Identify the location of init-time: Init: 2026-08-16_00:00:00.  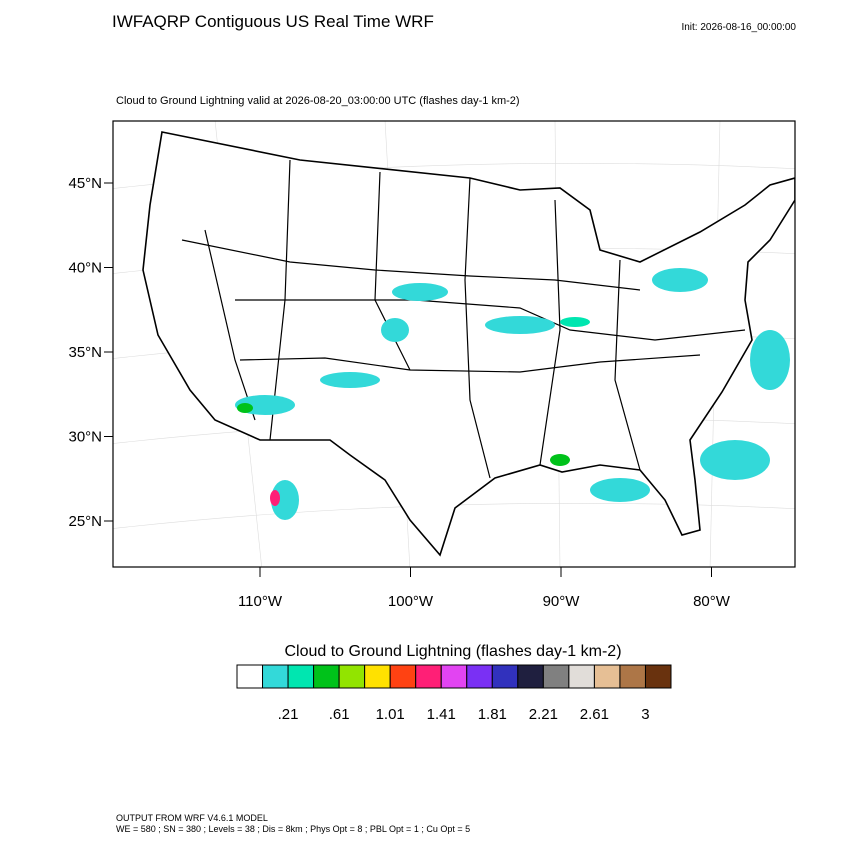
(738, 27).